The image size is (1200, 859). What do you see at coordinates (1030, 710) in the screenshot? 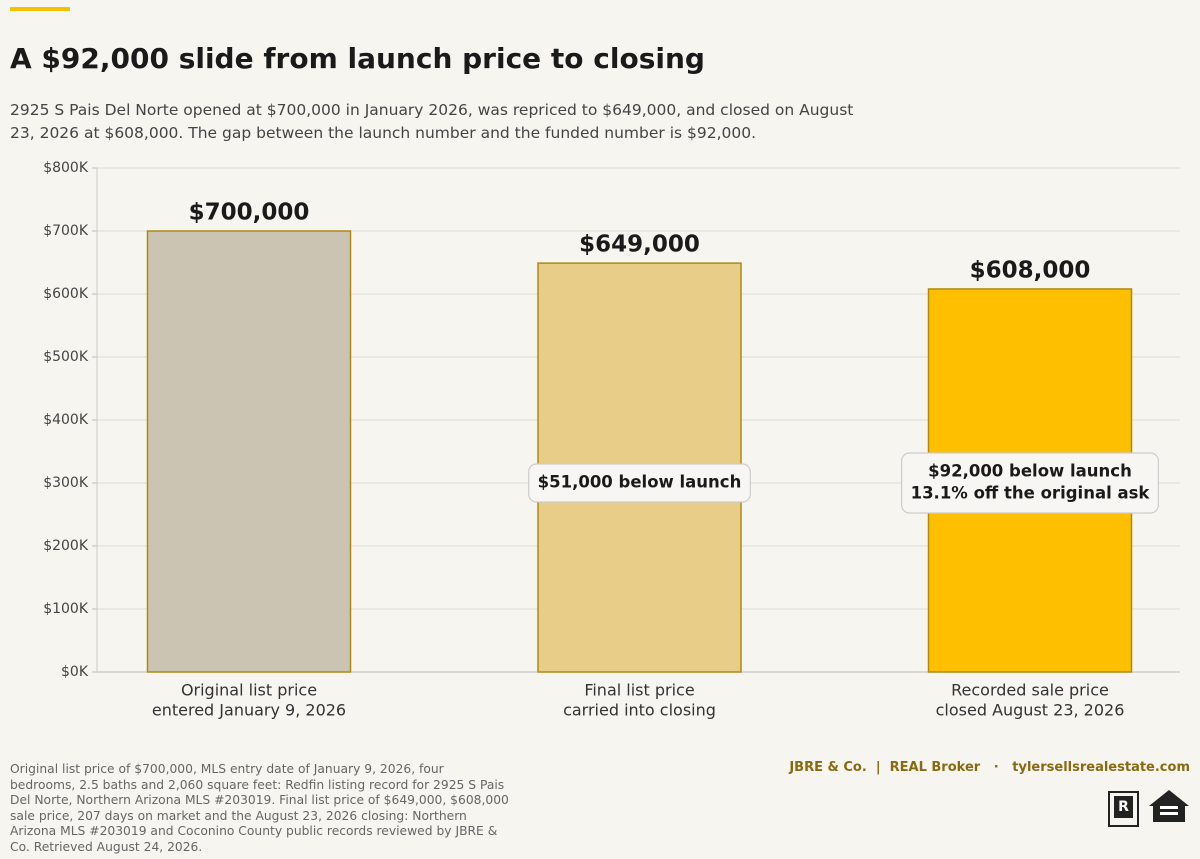
I see `x-tick-detail: closed August 23, 2026` at bounding box center [1030, 710].